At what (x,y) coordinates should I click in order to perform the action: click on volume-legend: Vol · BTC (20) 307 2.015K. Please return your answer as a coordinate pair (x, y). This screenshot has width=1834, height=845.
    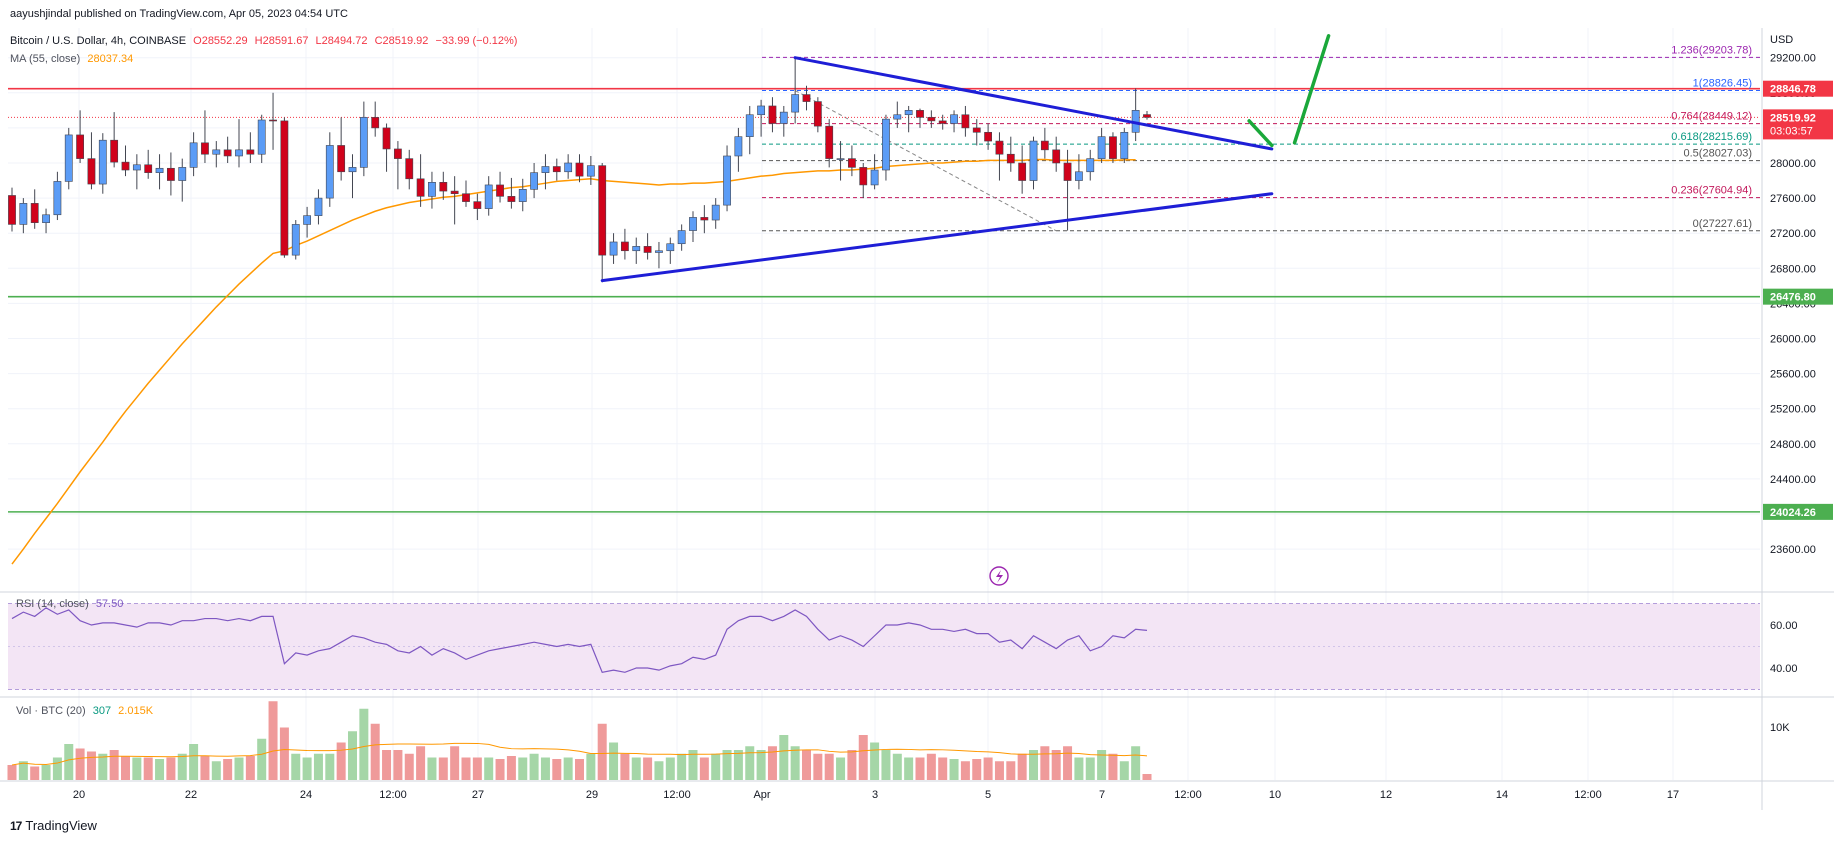
    Looking at the image, I should click on (86, 711).